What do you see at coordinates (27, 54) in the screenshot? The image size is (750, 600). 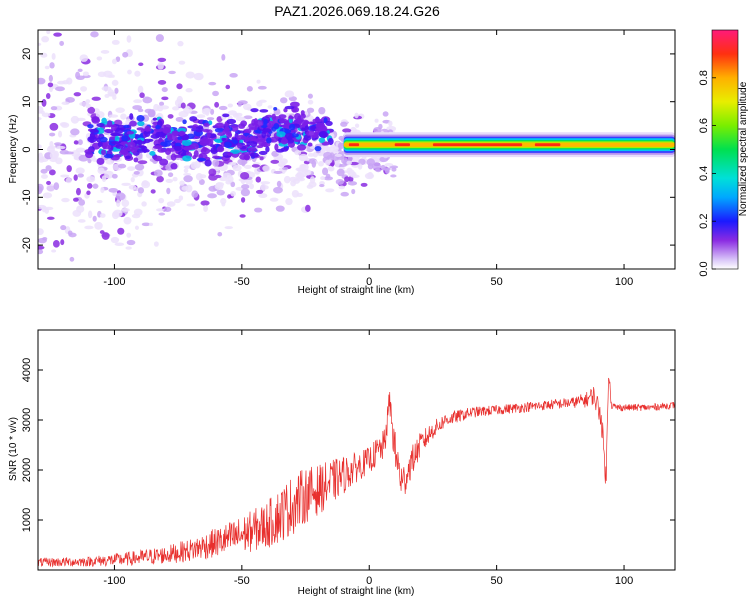 I see `spectrogram-y-tick-label: 20` at bounding box center [27, 54].